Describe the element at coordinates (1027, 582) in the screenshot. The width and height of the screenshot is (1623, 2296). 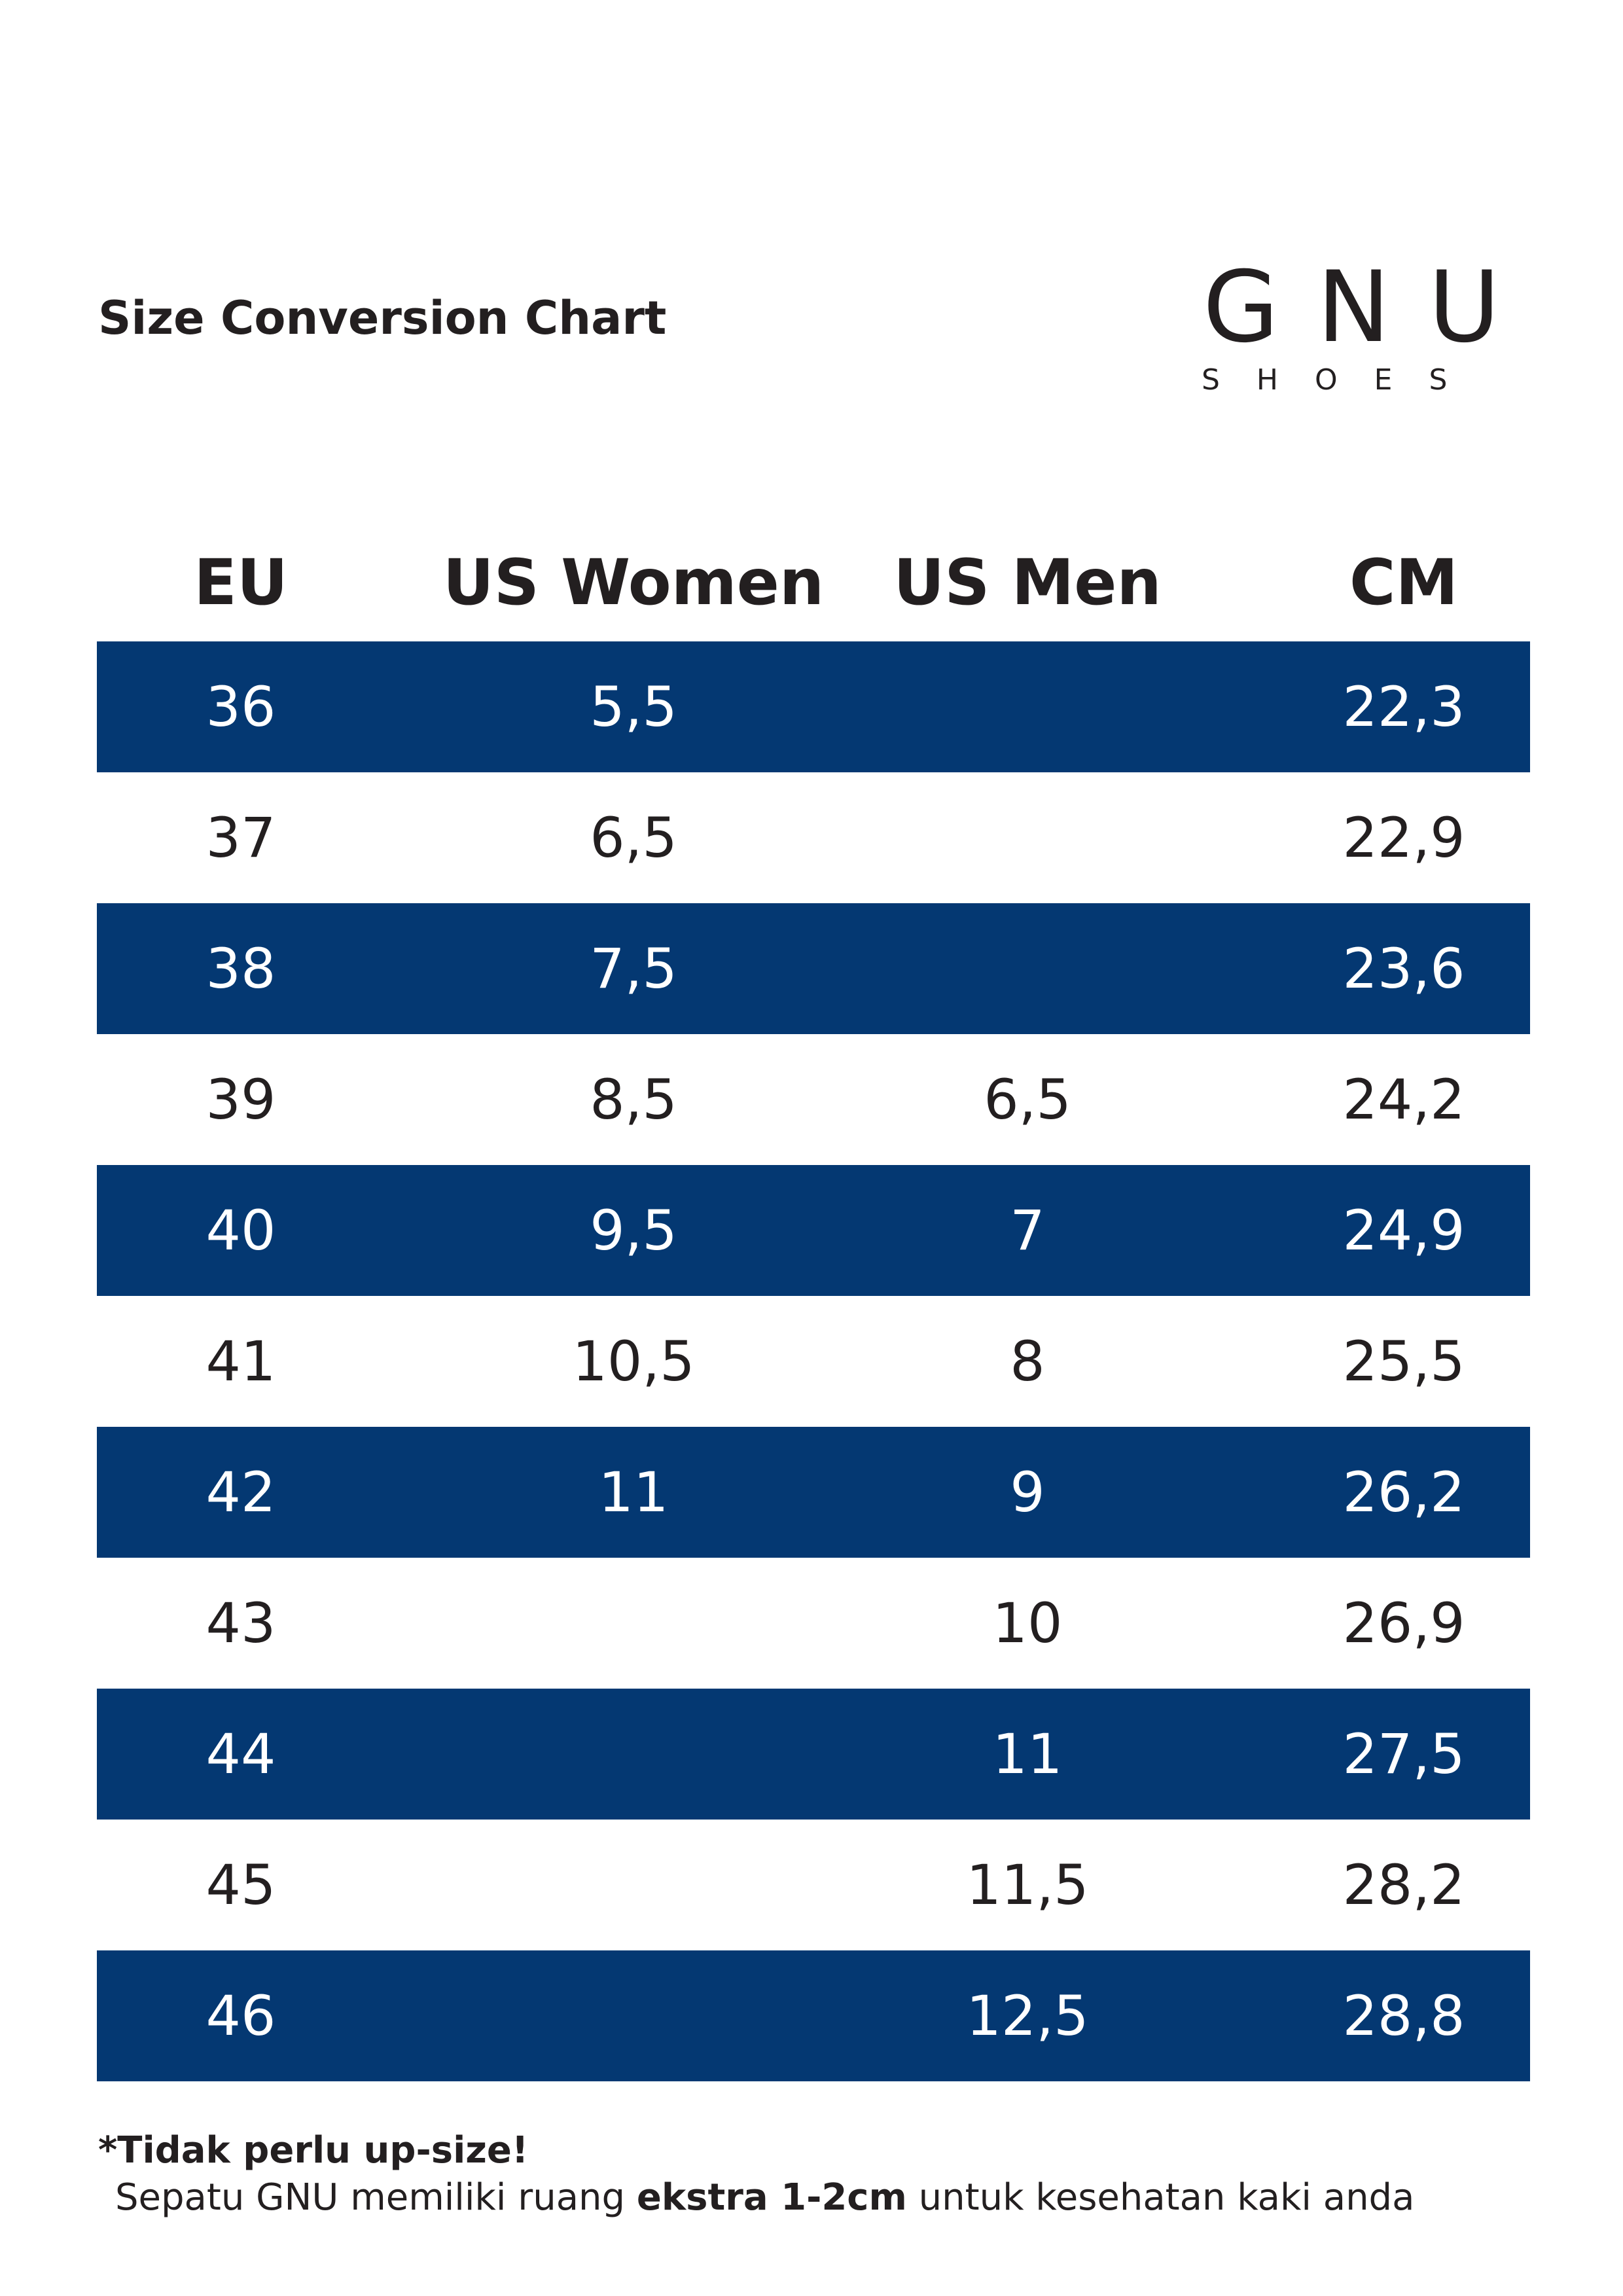
I see `header-us-men: US Men` at that location.